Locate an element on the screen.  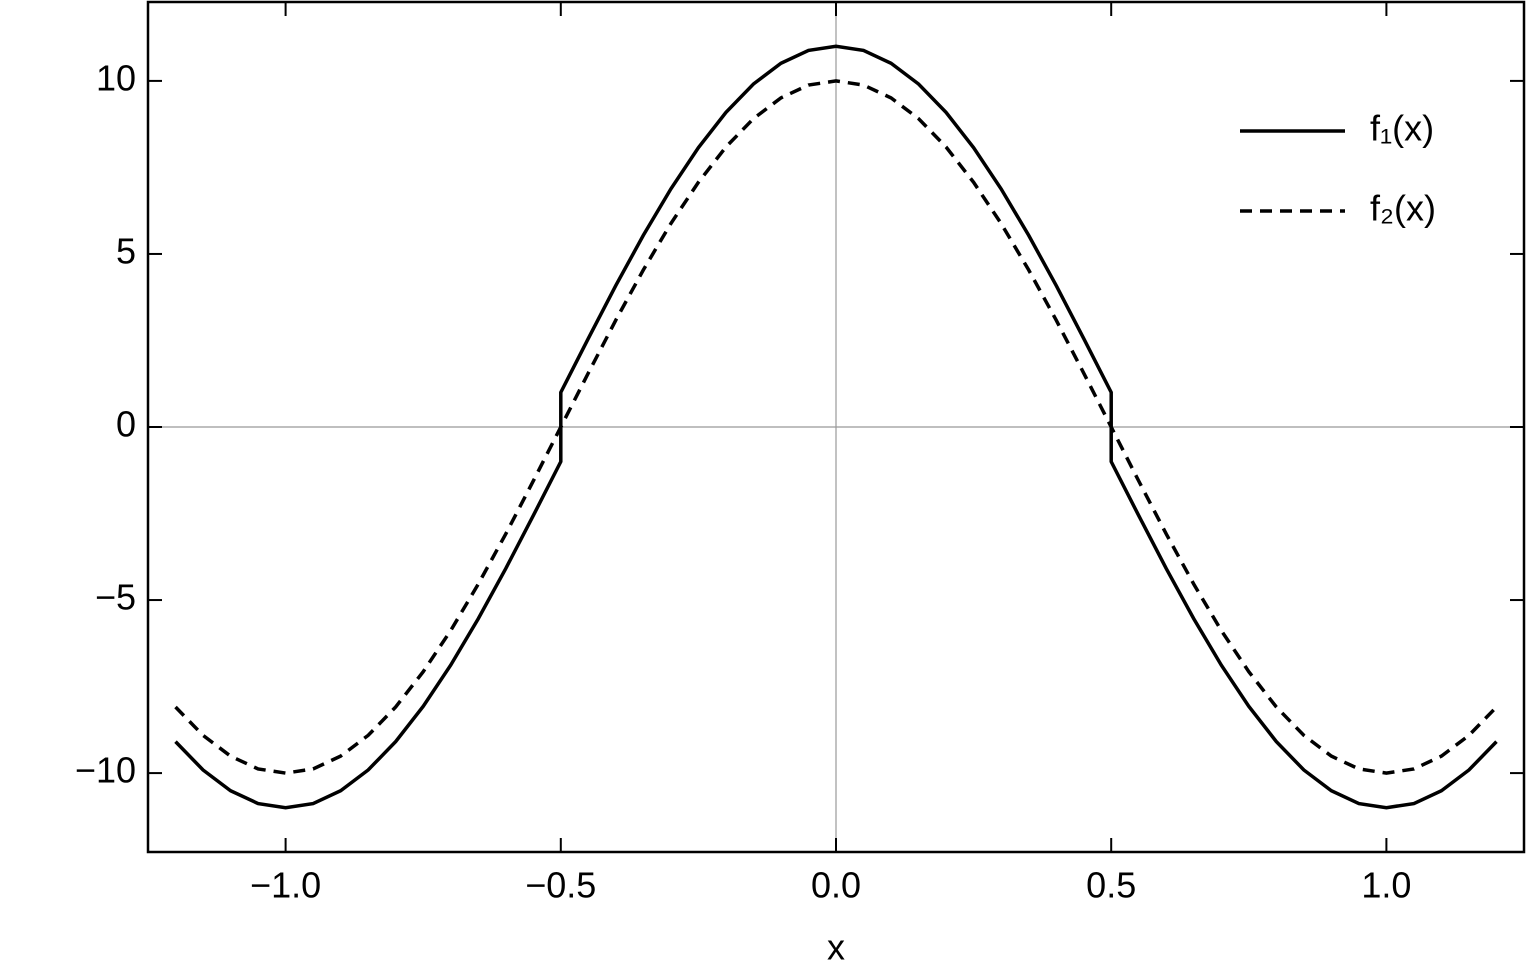
x-tick-label: −1.0 is located at coordinates (285, 885).